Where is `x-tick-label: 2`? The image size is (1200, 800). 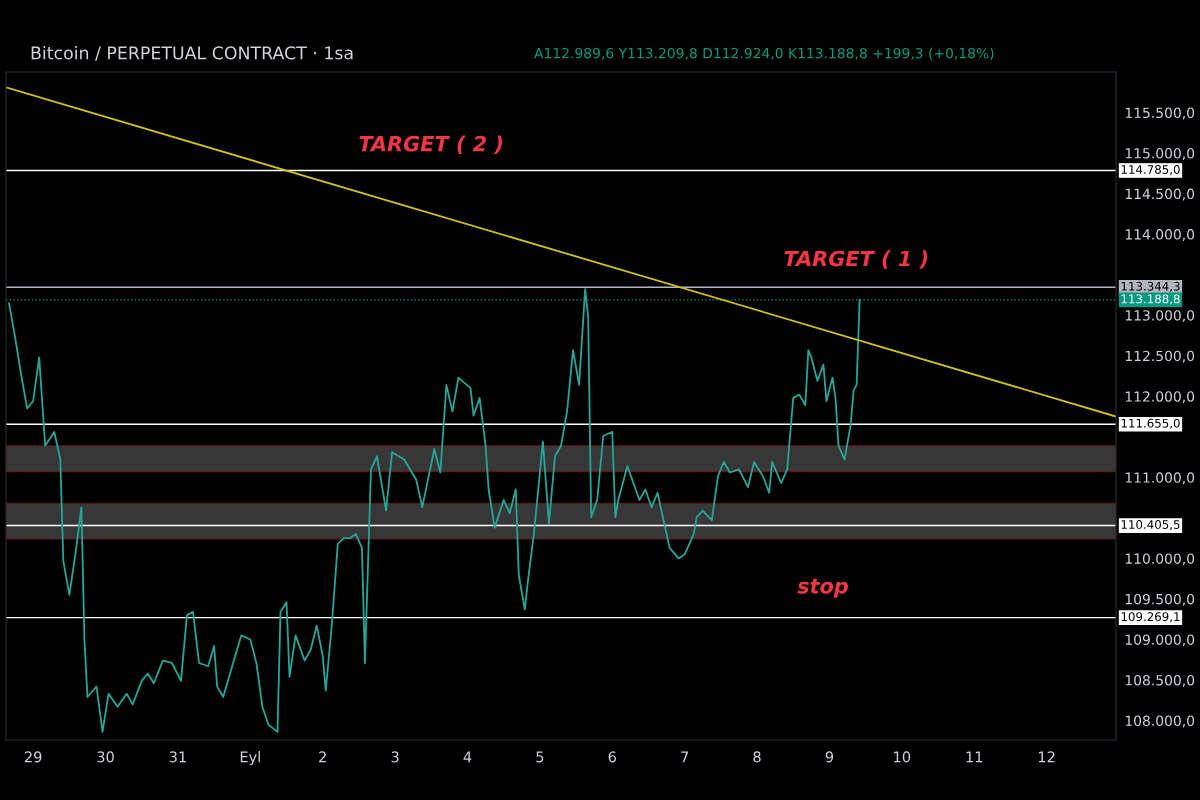
x-tick-label: 2 is located at coordinates (322, 757).